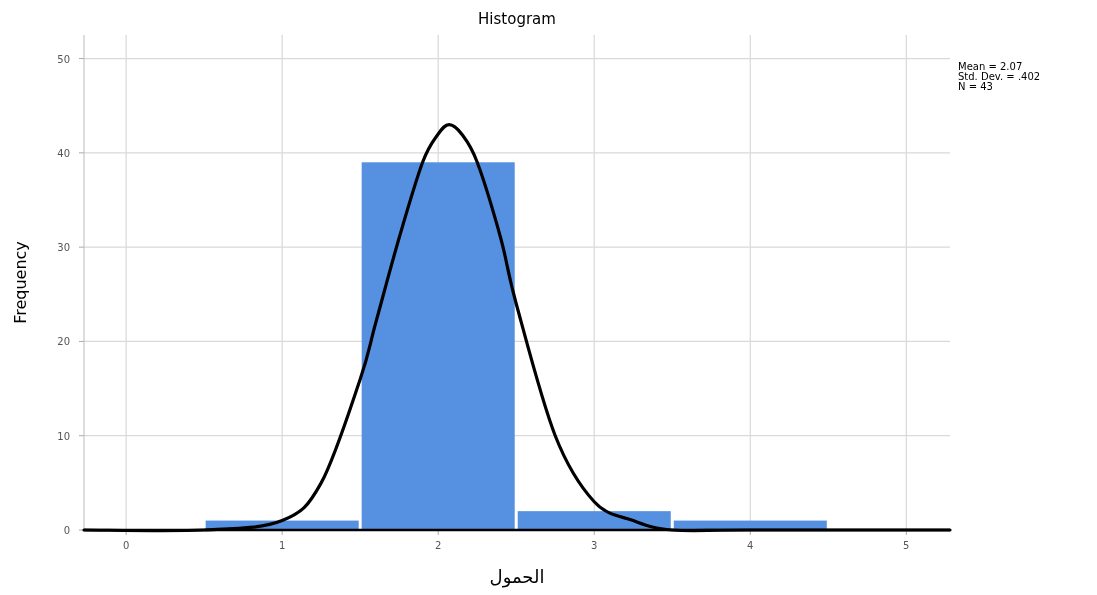  Describe the element at coordinates (975, 86) in the screenshot. I see `text: N = 43` at that location.